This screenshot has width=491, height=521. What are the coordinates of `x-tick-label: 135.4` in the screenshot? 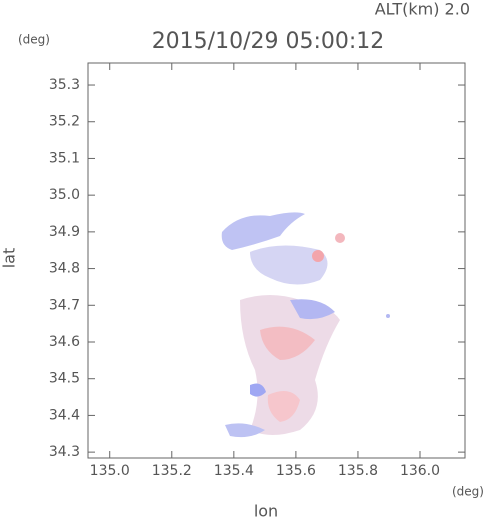 It's located at (234, 471).